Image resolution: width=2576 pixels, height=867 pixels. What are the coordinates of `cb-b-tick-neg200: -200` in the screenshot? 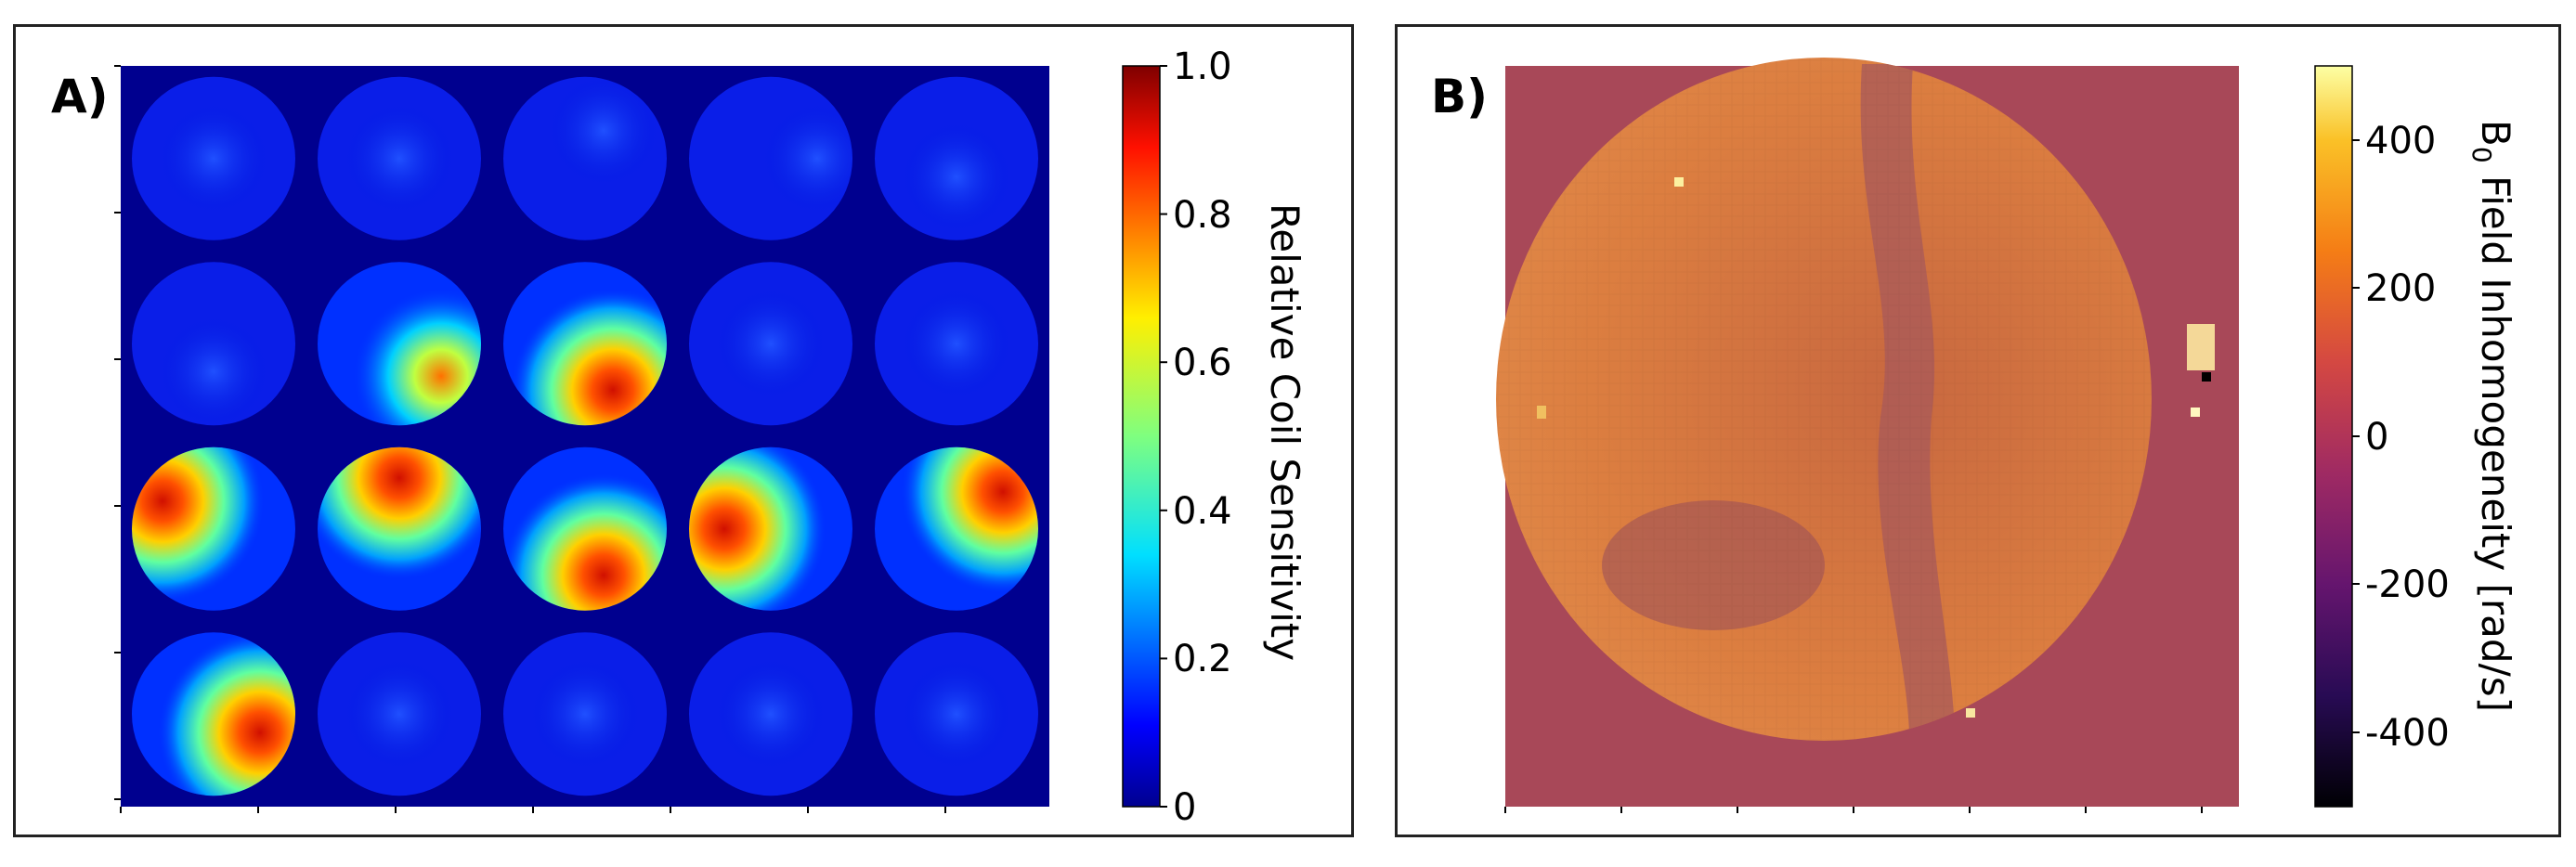 It's located at (2407, 584).